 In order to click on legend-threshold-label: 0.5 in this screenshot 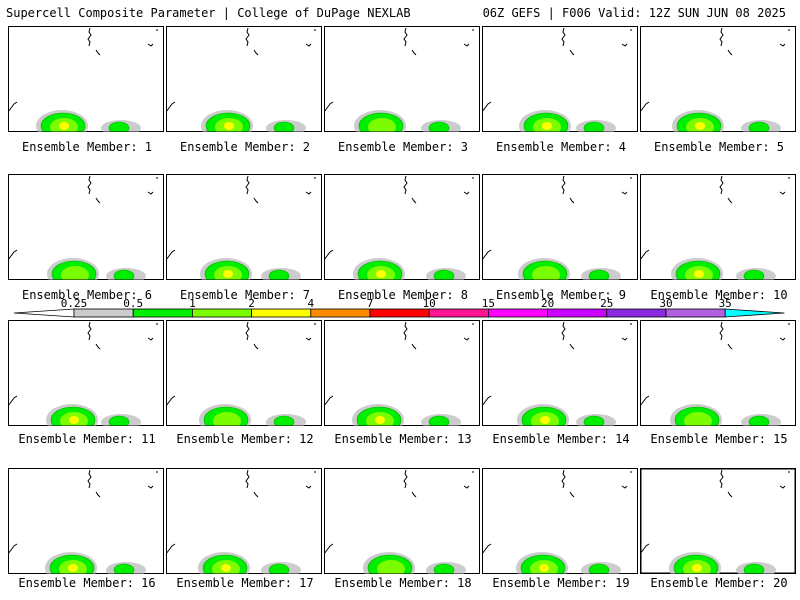, I will do `click(133, 303)`.